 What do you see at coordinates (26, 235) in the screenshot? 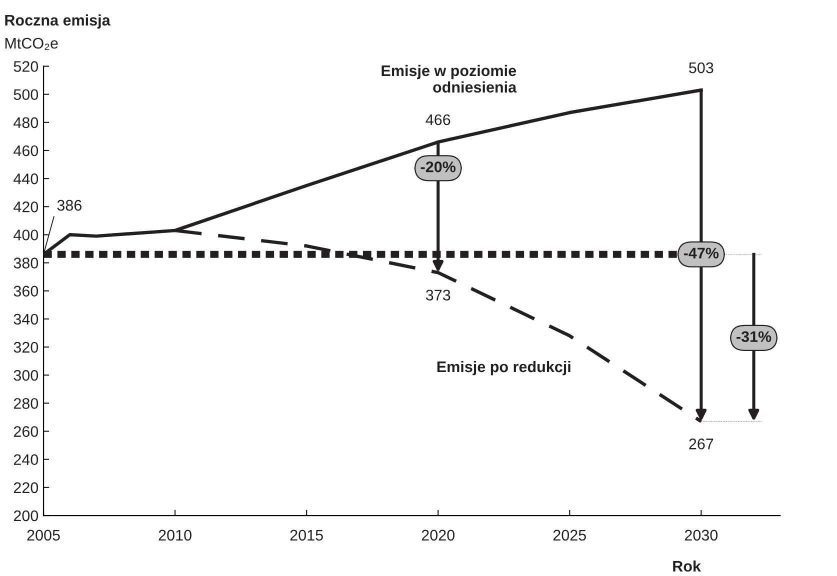
I see `y-tick-label: 400` at bounding box center [26, 235].